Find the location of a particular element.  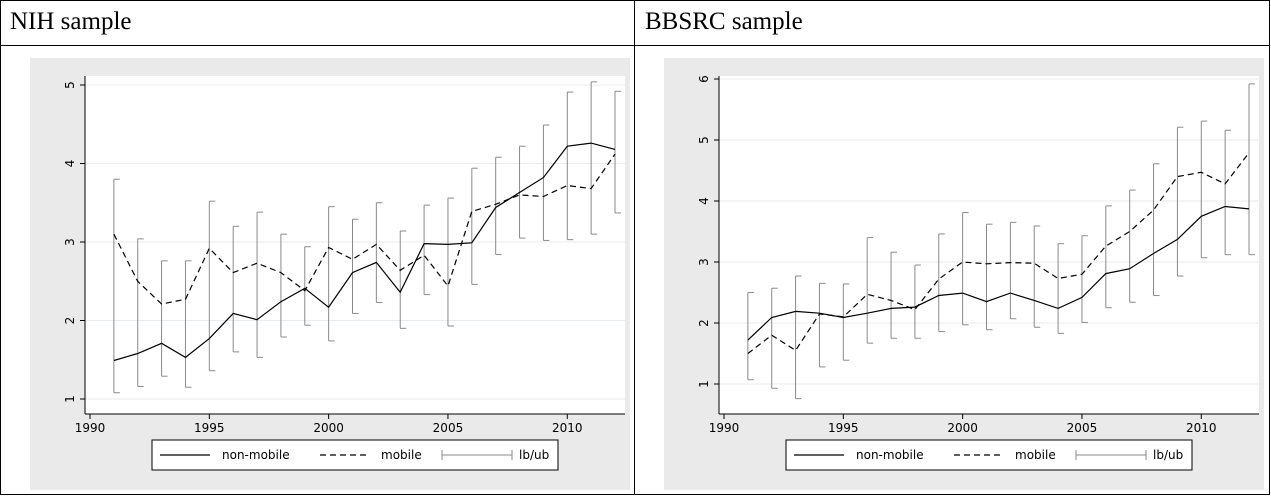

panel-title-nih: NIH sample is located at coordinates (71, 21).